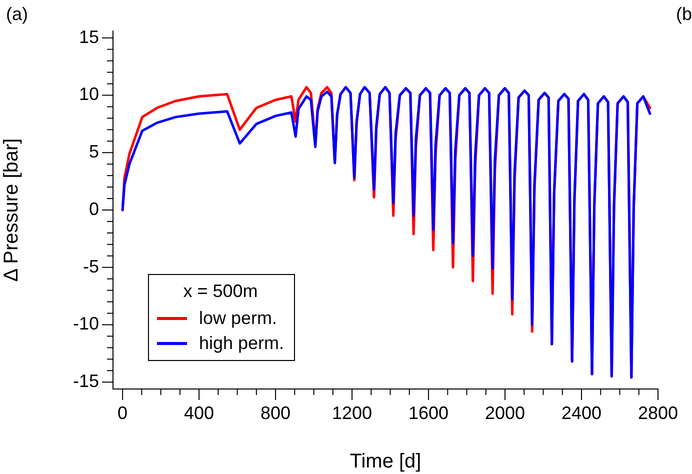 This screenshot has height=474, width=692. I want to click on x-tick-label: 400, so click(199, 412).